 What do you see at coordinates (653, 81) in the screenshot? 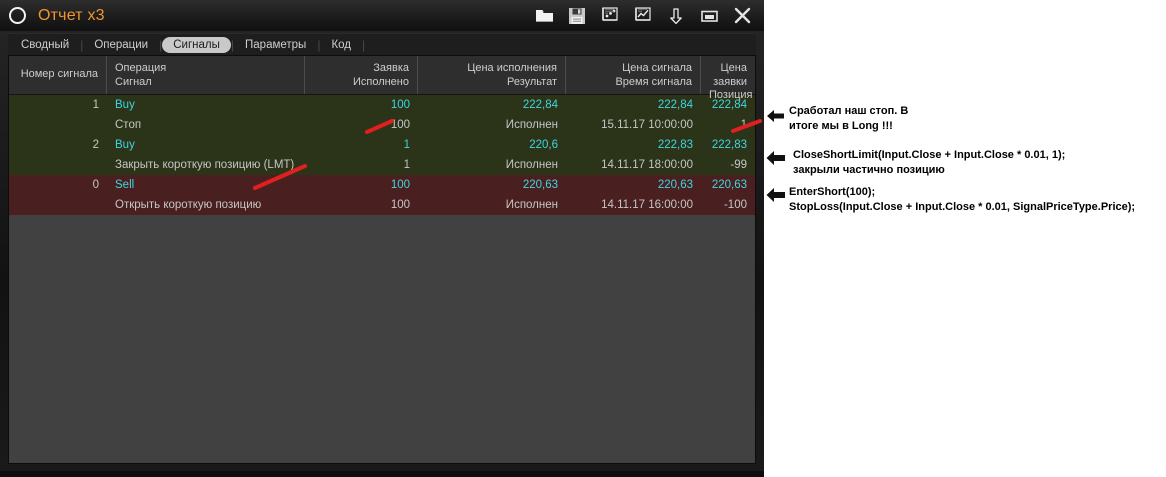
I see `column-header-line2: Время сигнала` at bounding box center [653, 81].